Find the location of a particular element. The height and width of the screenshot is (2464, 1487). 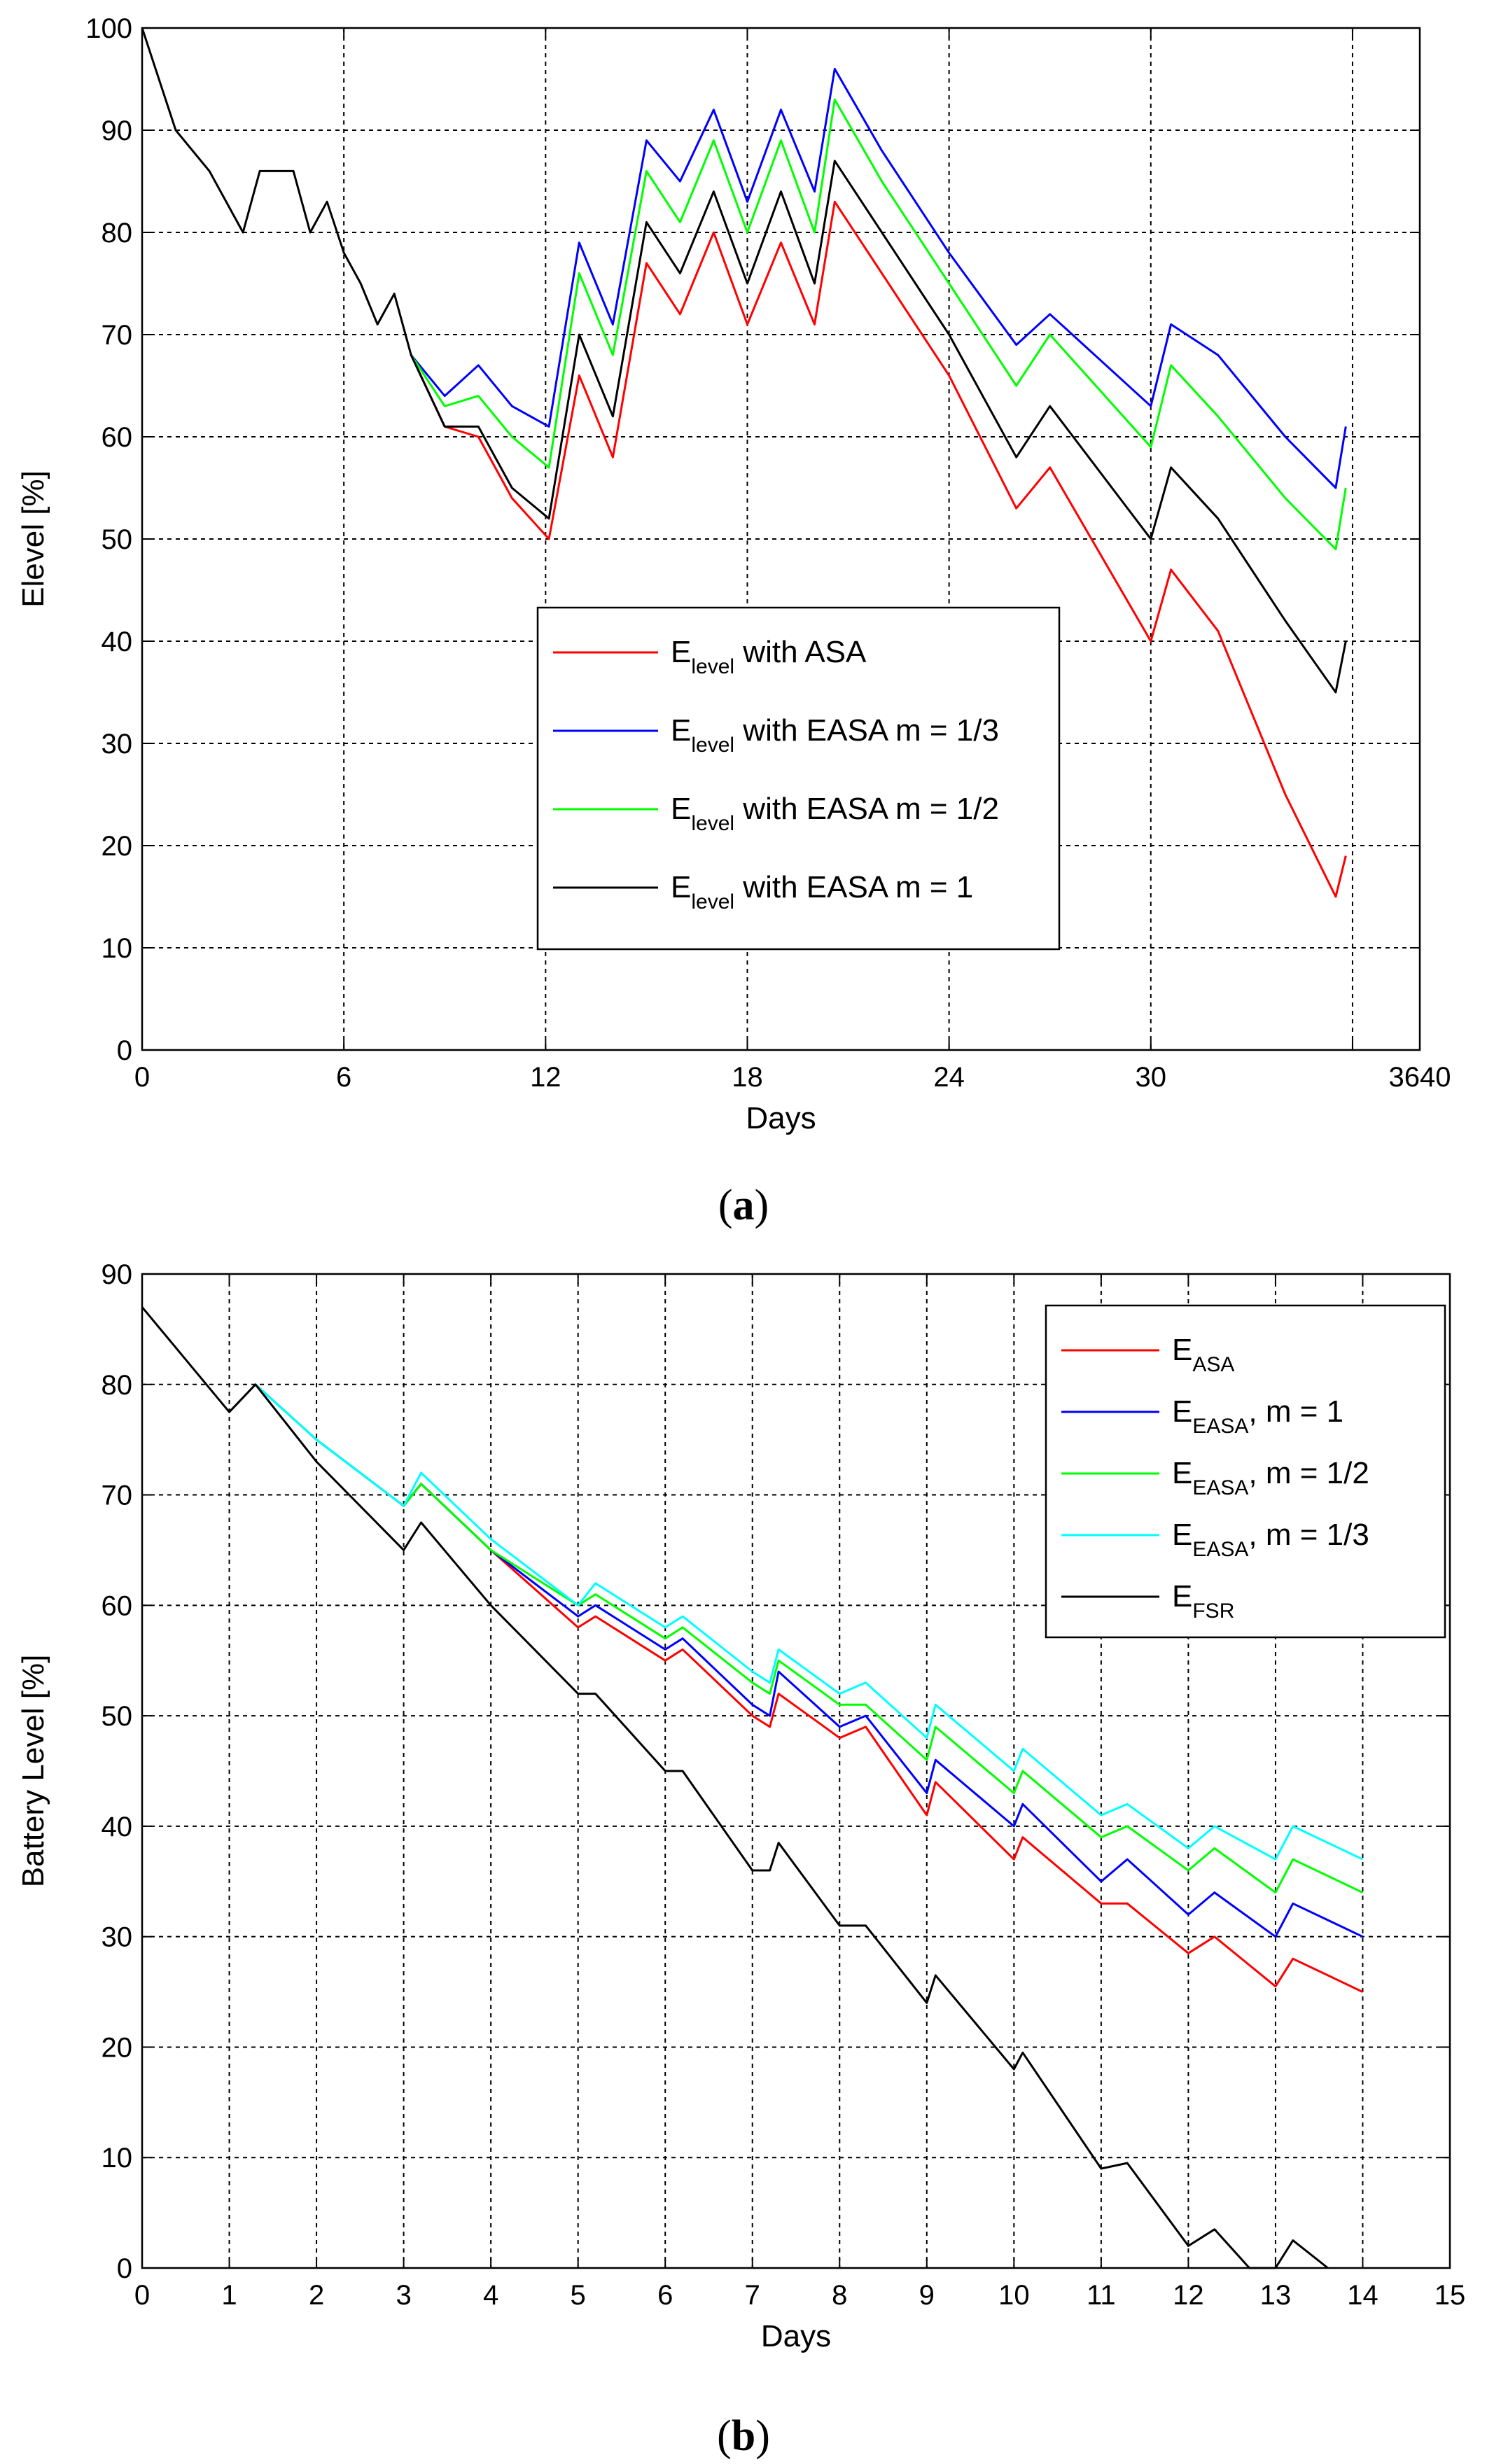

x-tick-label: 30 is located at coordinates (1151, 1077).